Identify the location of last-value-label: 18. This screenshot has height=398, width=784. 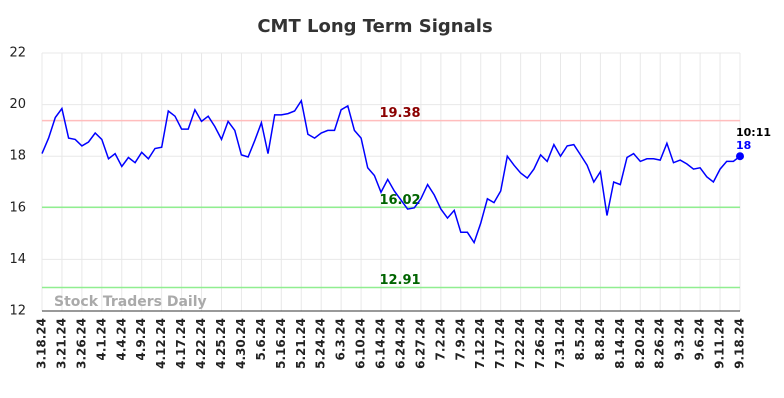
(743, 145).